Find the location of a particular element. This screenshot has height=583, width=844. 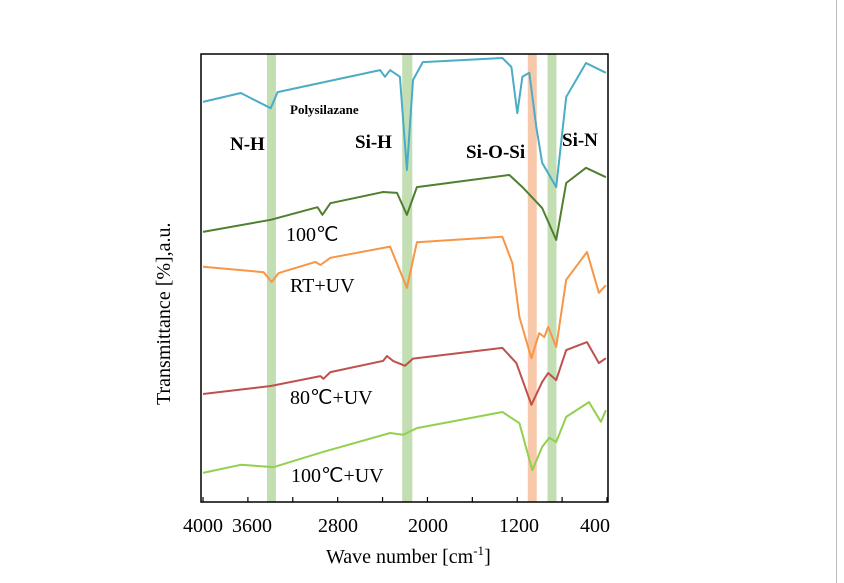

xtick-label: 2800 is located at coordinates (338, 526).